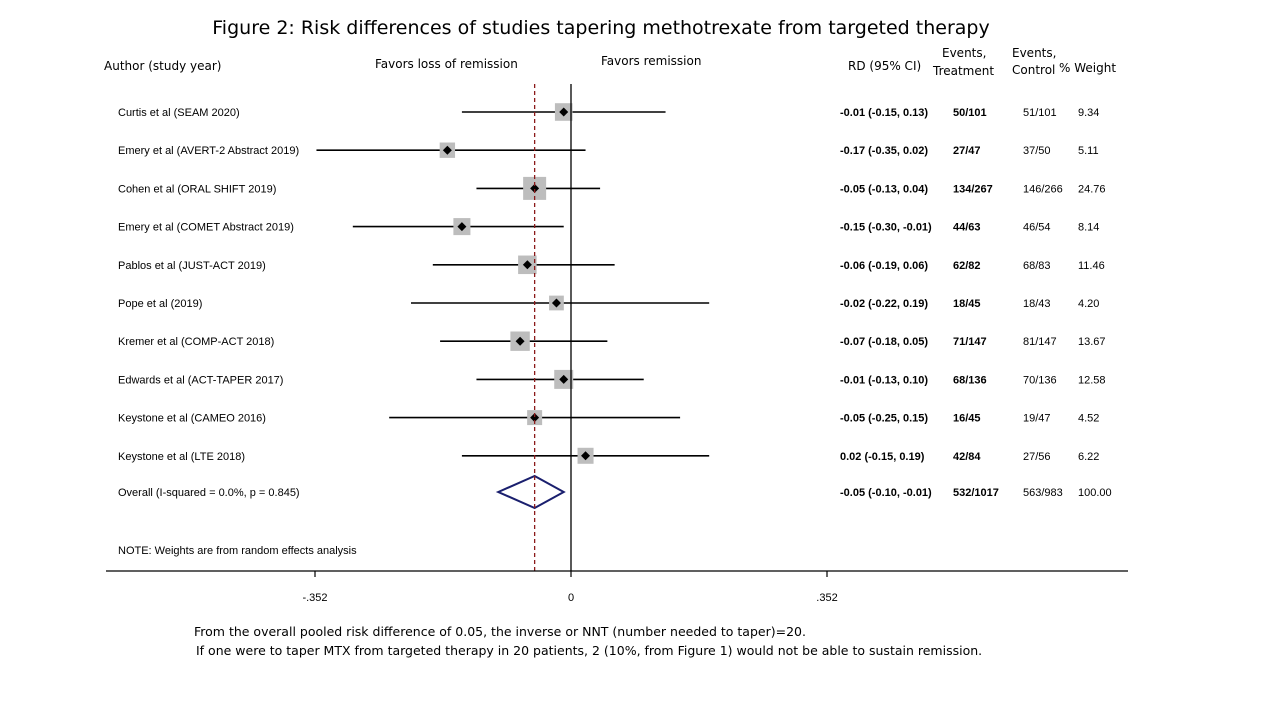 The width and height of the screenshot is (1280, 720). What do you see at coordinates (1037, 304) in the screenshot?
I see `events-control: 18/43` at bounding box center [1037, 304].